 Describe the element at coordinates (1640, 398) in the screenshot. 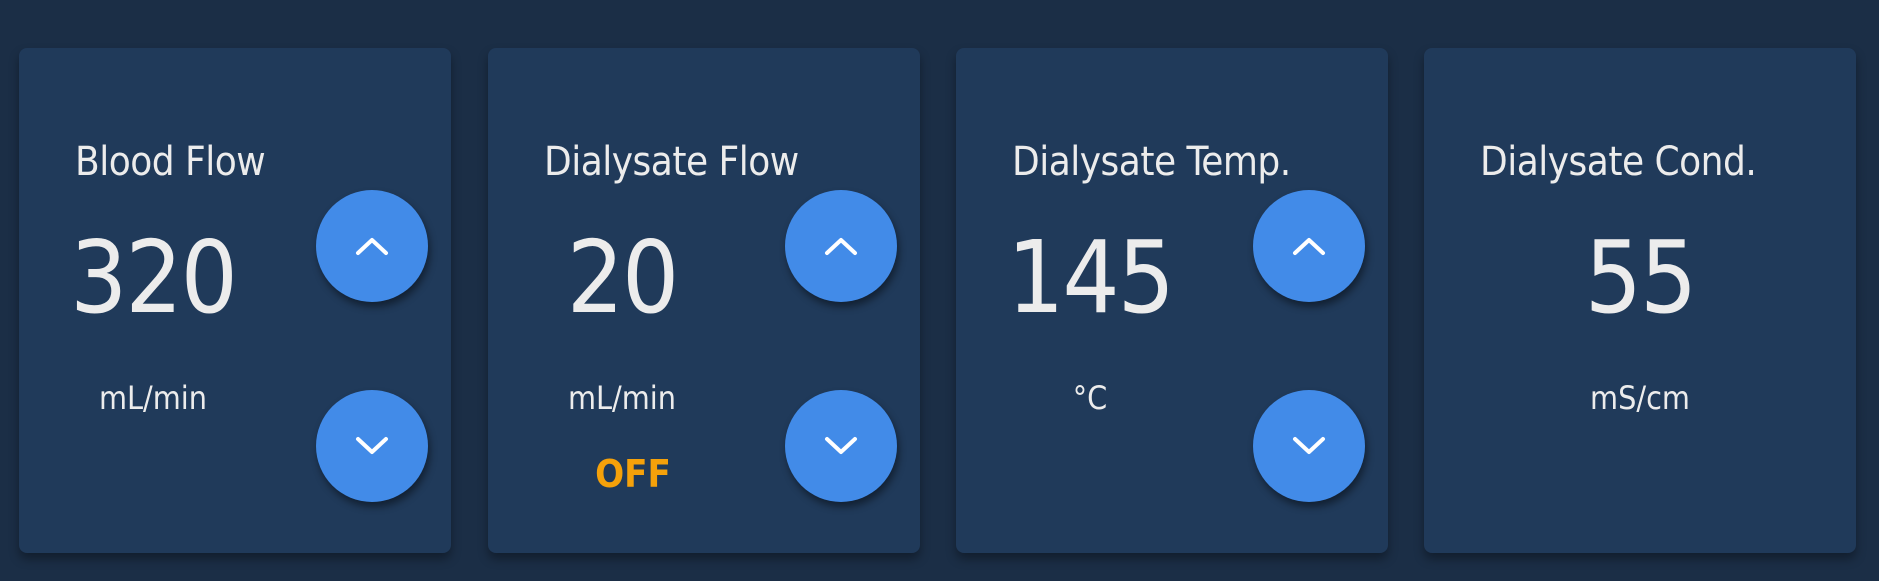

I see `card-unit: mS/cm` at that location.